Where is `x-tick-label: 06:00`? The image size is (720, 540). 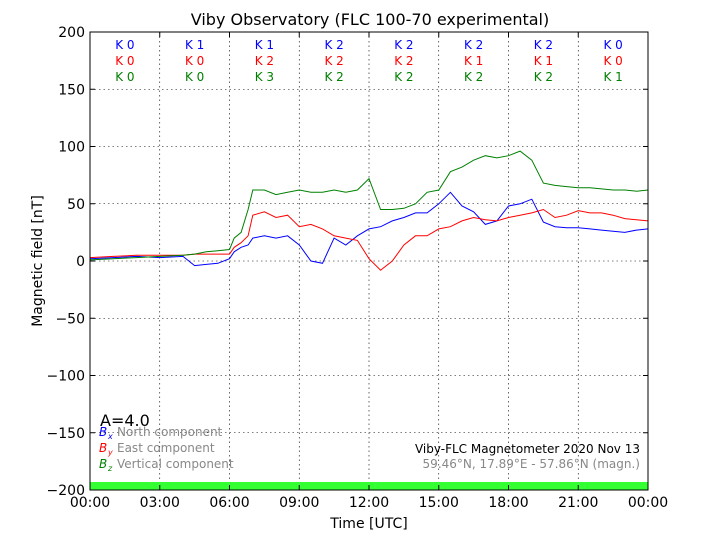
x-tick-label: 06:00 is located at coordinates (229, 503).